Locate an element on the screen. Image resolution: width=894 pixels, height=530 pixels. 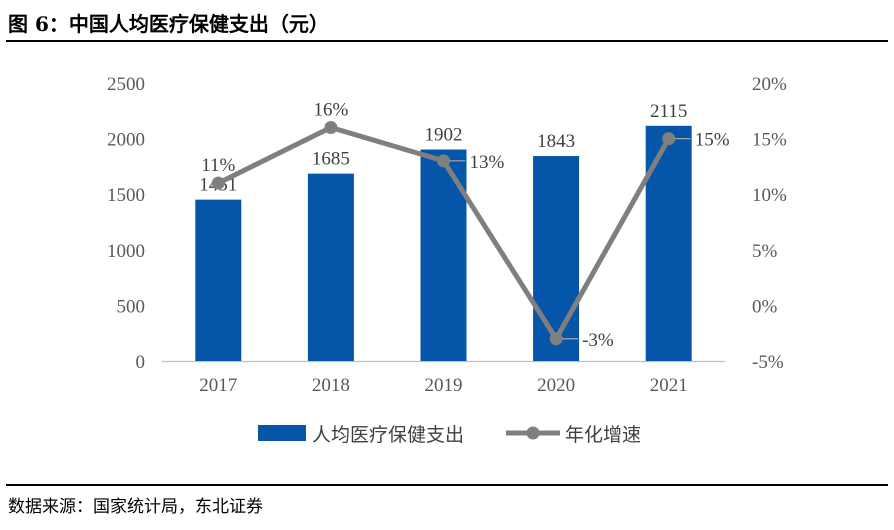
right-axis-tick: 15% is located at coordinates (769, 140).